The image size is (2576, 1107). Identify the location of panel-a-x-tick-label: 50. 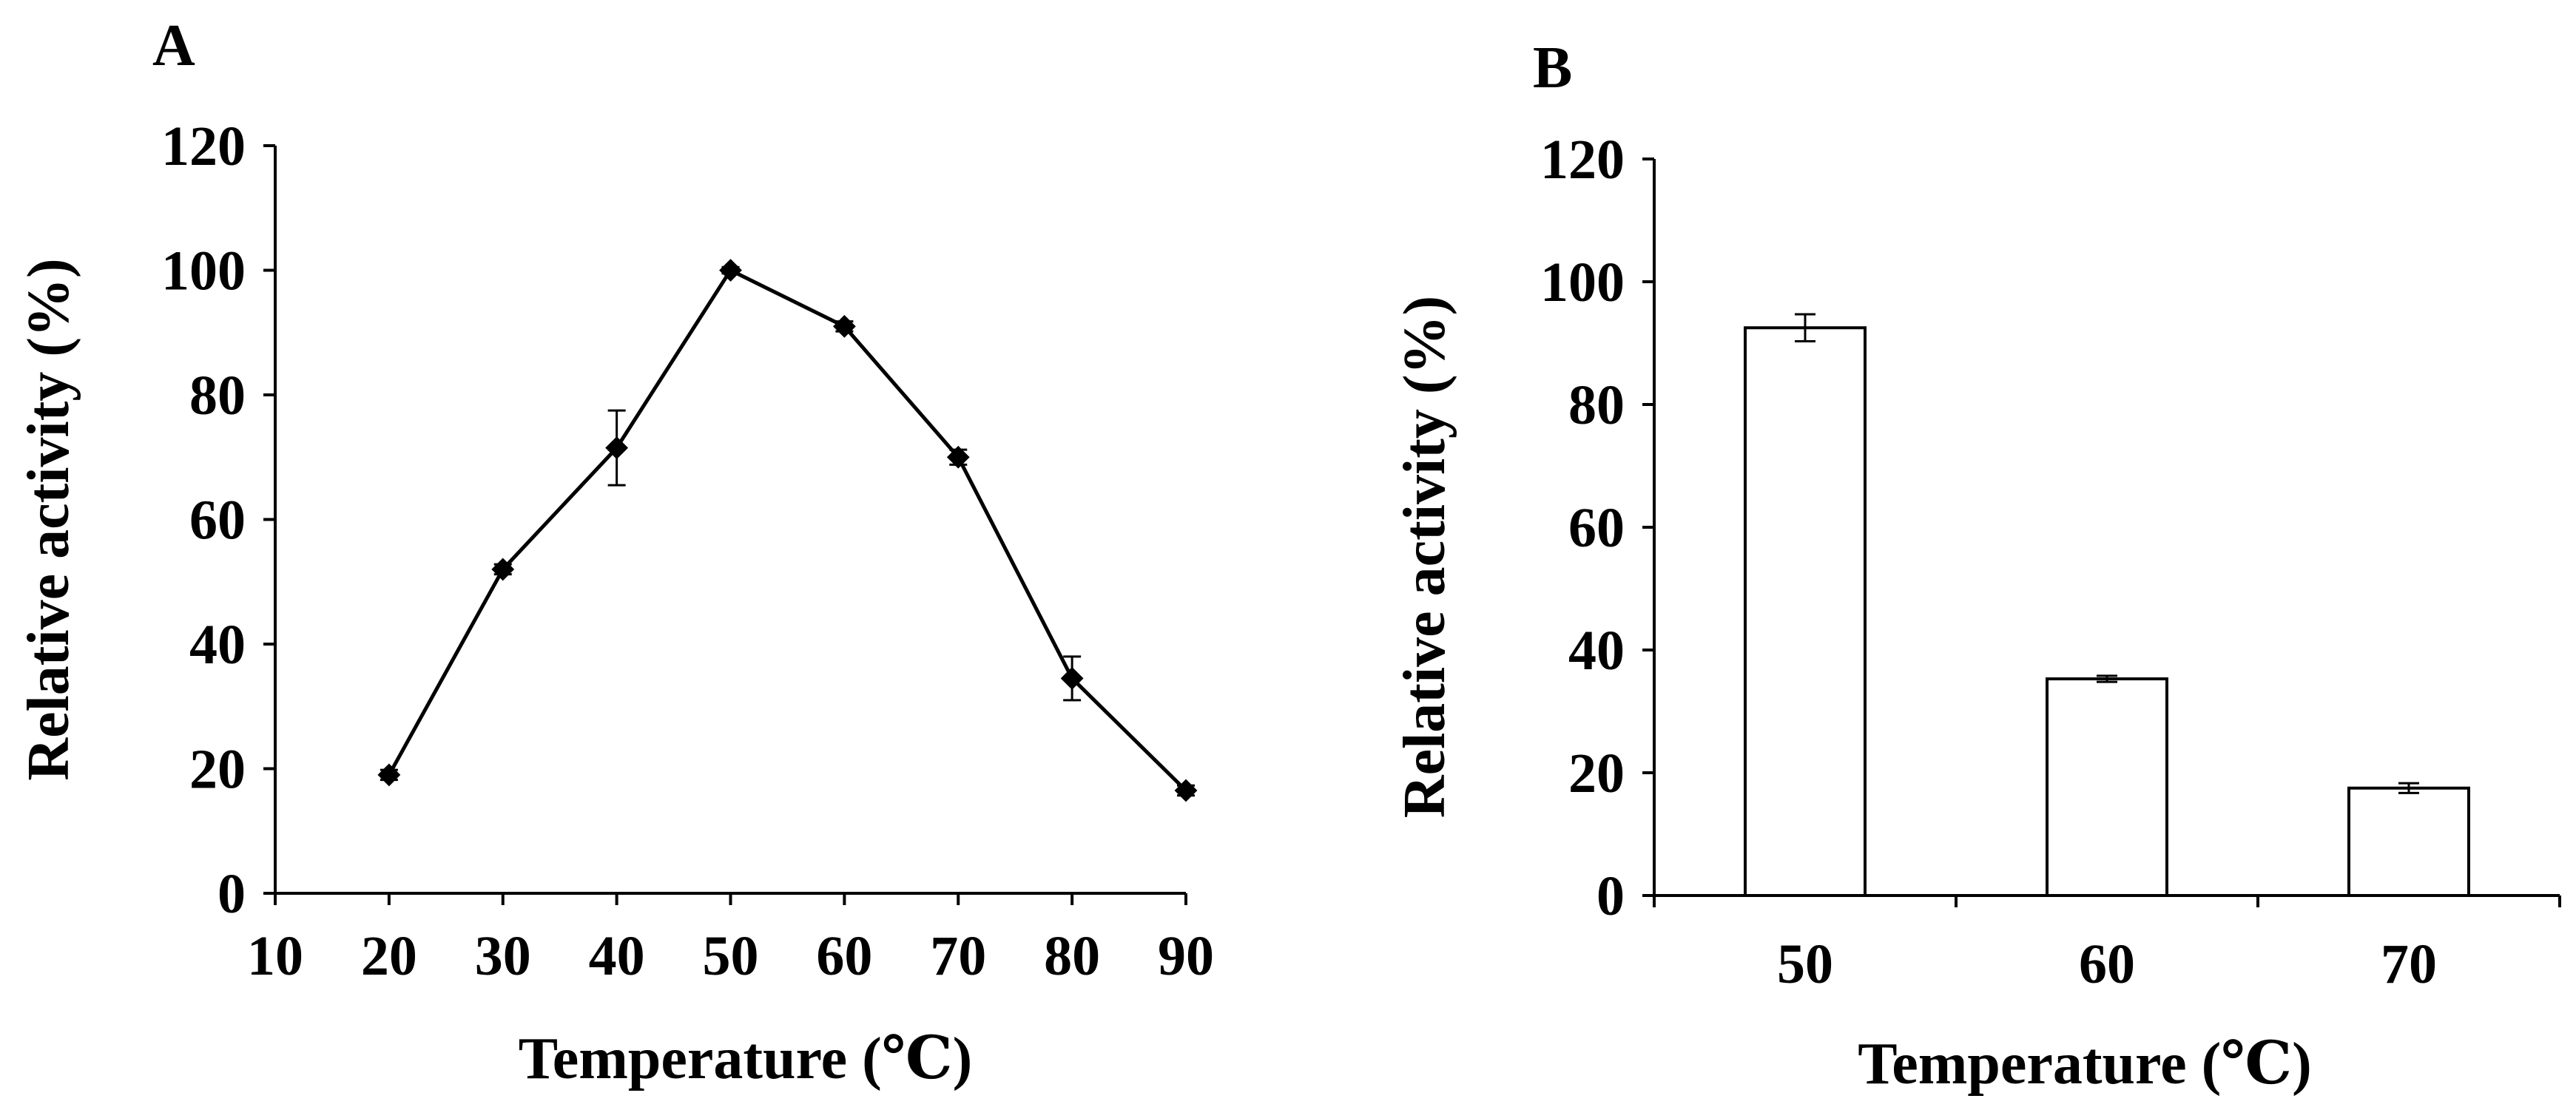
(731, 956).